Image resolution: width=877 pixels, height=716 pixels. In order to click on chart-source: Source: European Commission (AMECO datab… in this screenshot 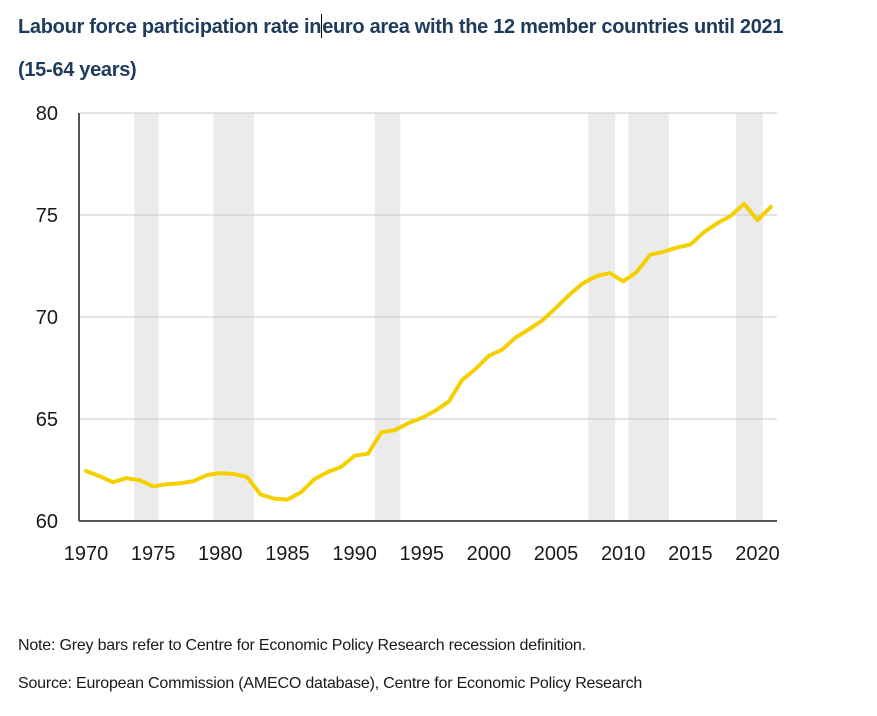, I will do `click(330, 683)`.